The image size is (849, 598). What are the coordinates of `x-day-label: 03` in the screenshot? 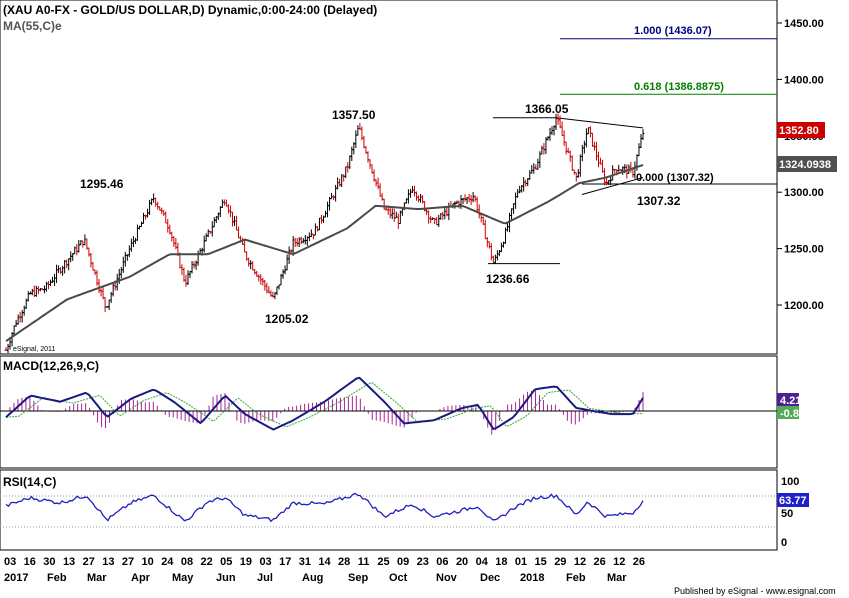 It's located at (265, 562).